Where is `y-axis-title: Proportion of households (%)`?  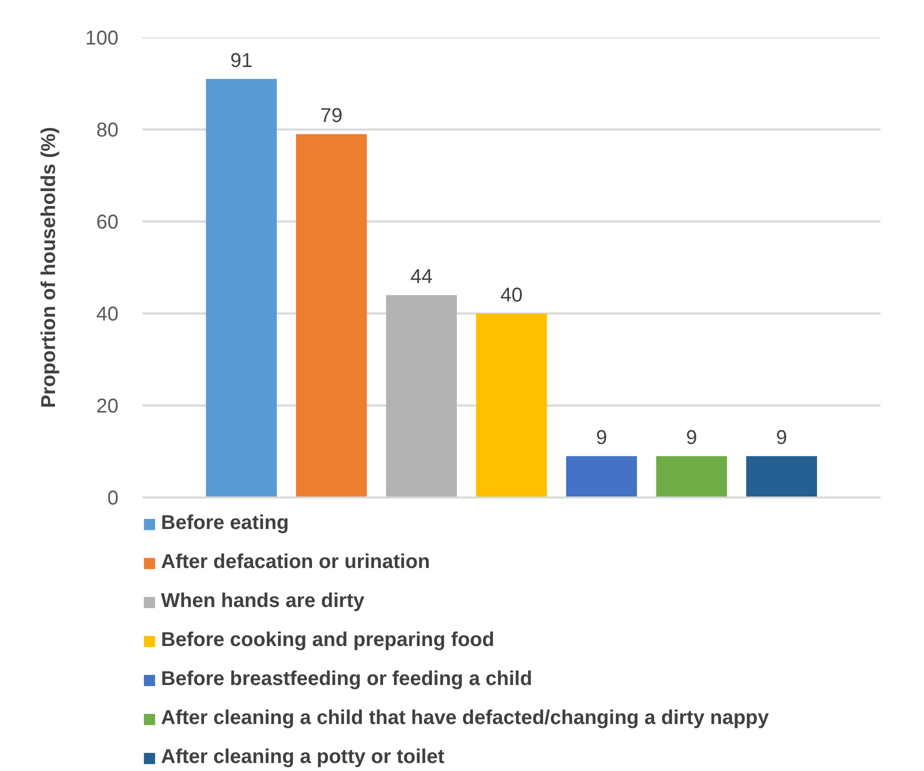
y-axis-title: Proportion of households (%) is located at coordinates (49, 267).